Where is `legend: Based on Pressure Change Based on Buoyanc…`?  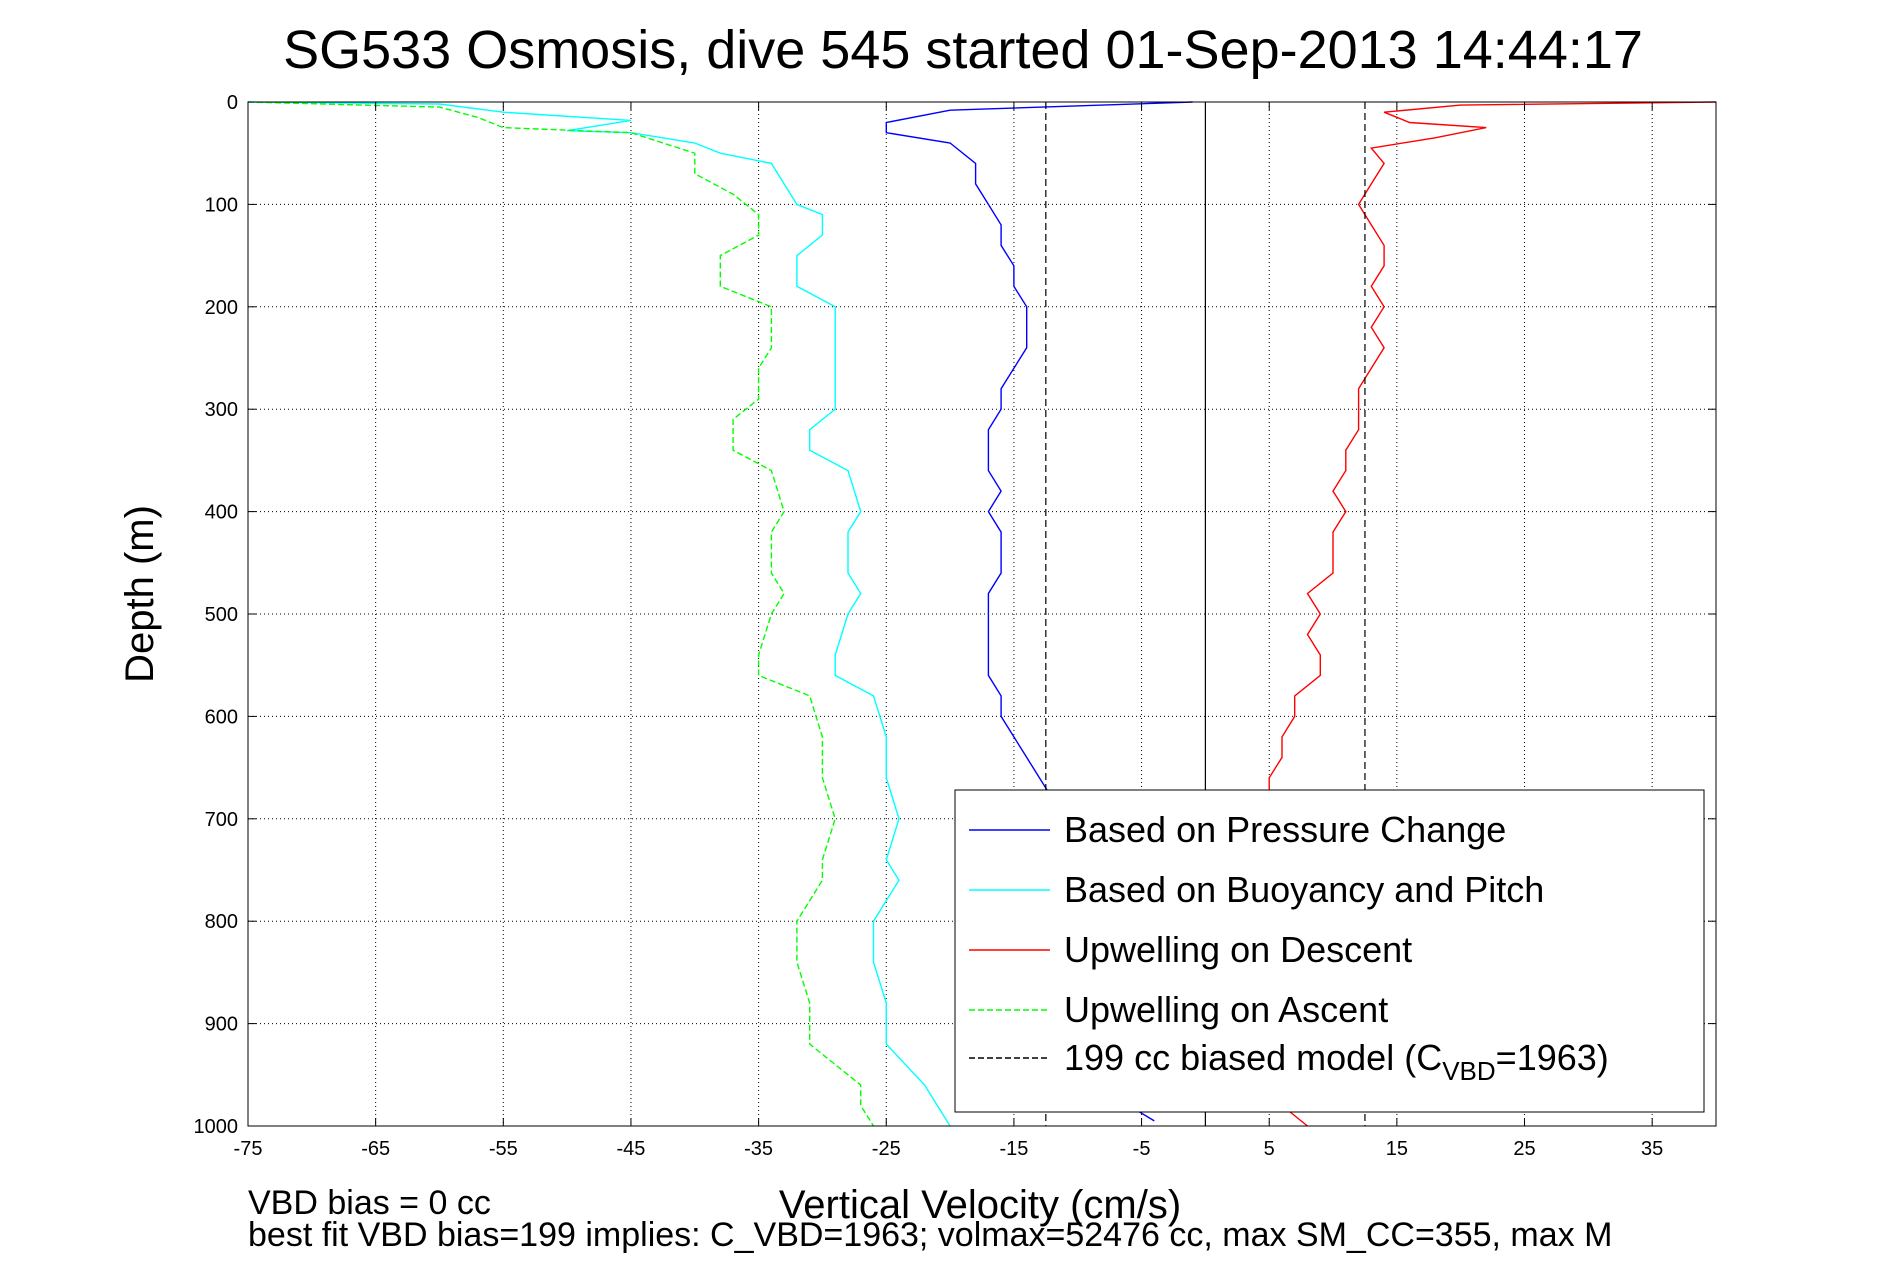 legend: Based on Pressure Change Based on Buoyanc… is located at coordinates (1329, 951).